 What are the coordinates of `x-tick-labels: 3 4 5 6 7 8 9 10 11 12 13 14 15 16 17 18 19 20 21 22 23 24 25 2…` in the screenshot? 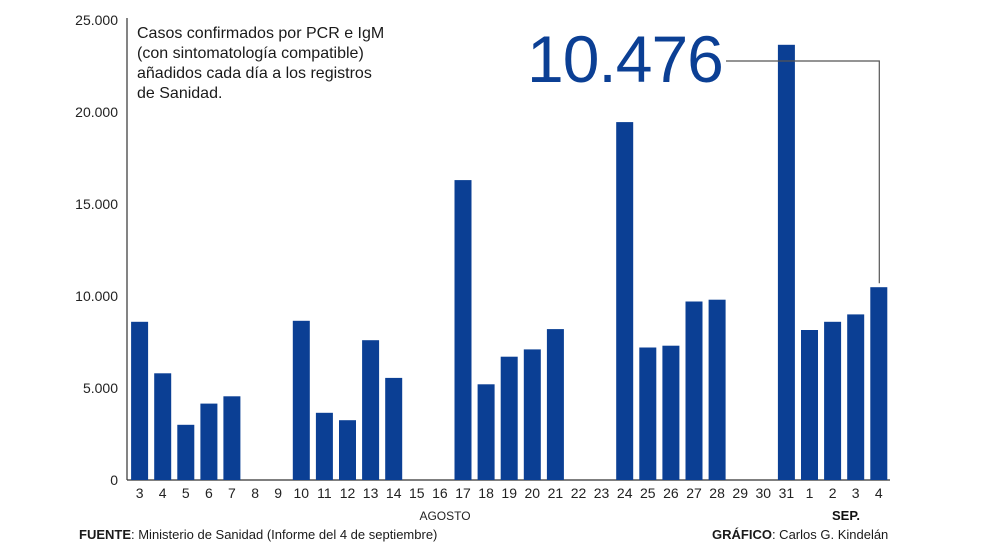 It's located at (509, 493).